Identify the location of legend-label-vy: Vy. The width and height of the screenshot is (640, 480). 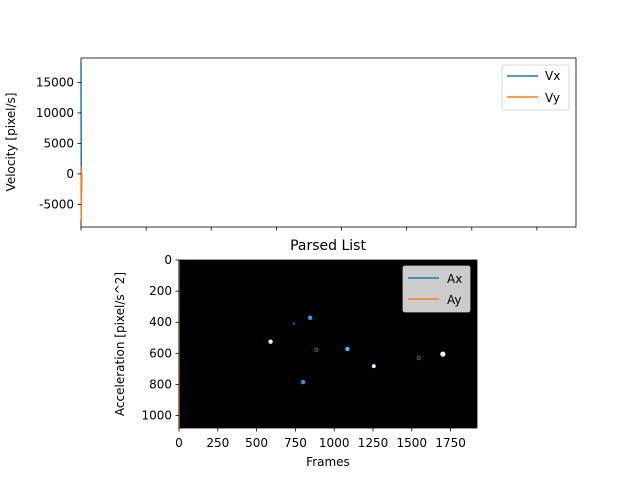
(552, 98).